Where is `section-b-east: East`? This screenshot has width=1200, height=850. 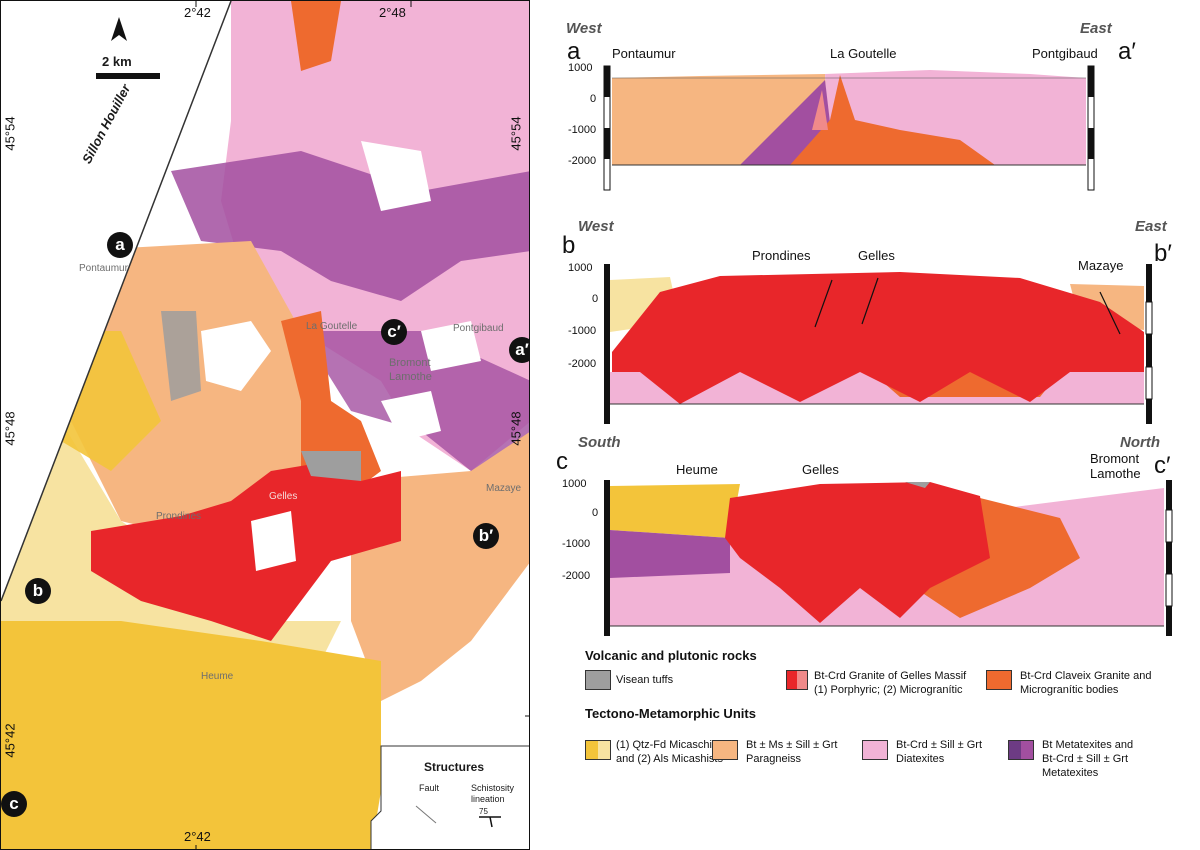 section-b-east: East is located at coordinates (1151, 226).